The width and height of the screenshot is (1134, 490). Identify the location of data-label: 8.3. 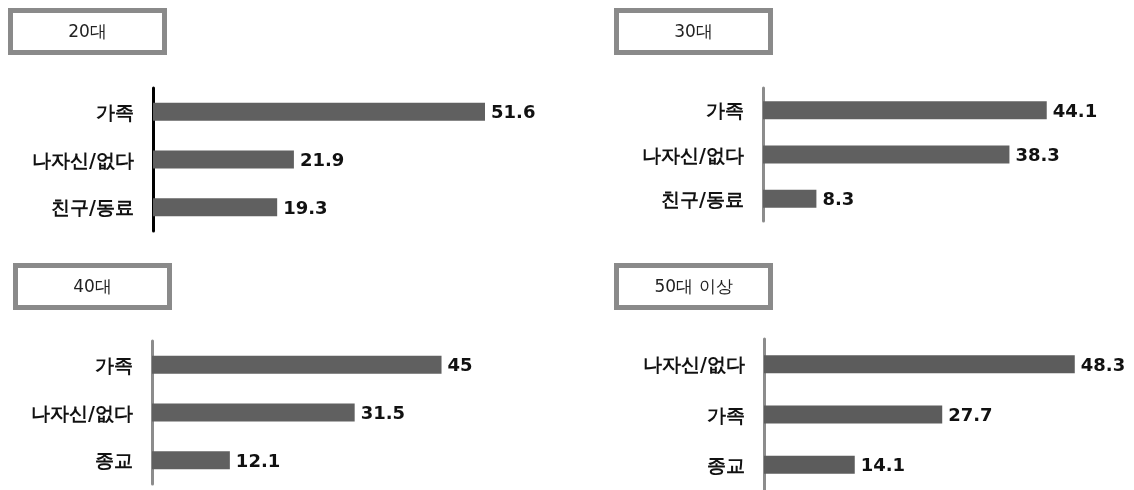
(838, 199).